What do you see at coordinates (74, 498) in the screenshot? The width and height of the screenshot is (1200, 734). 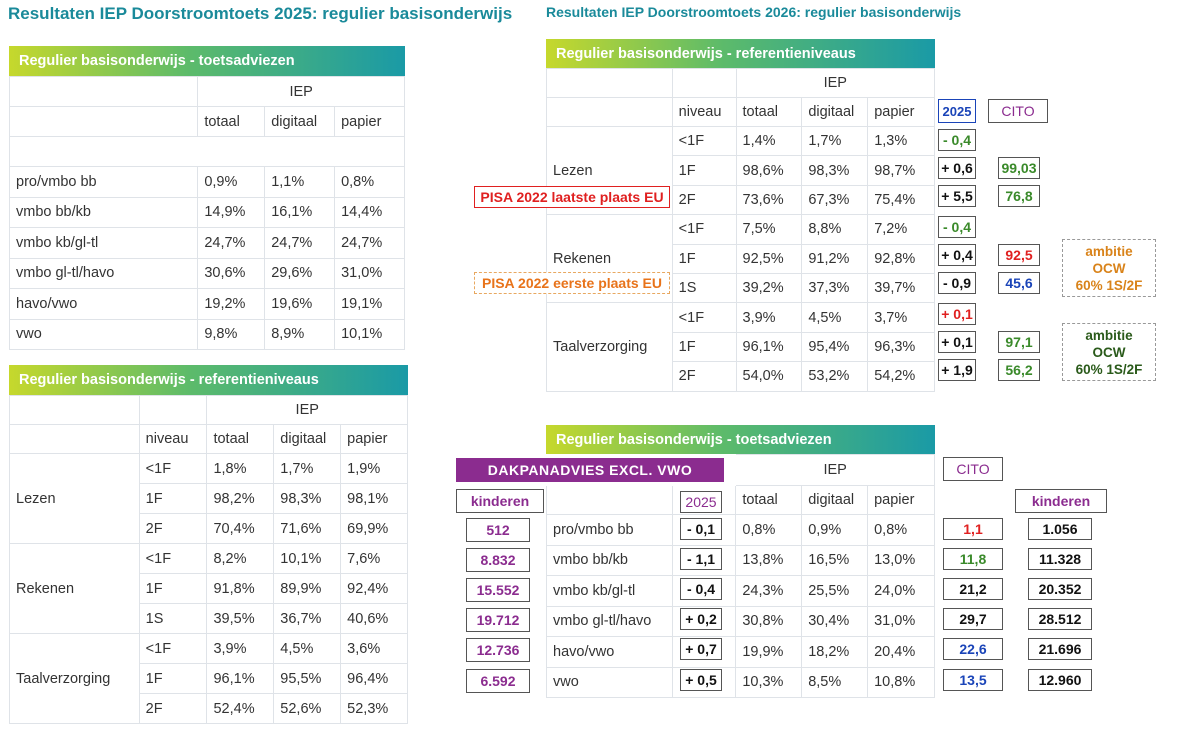 I see `group-label: Lezen` at bounding box center [74, 498].